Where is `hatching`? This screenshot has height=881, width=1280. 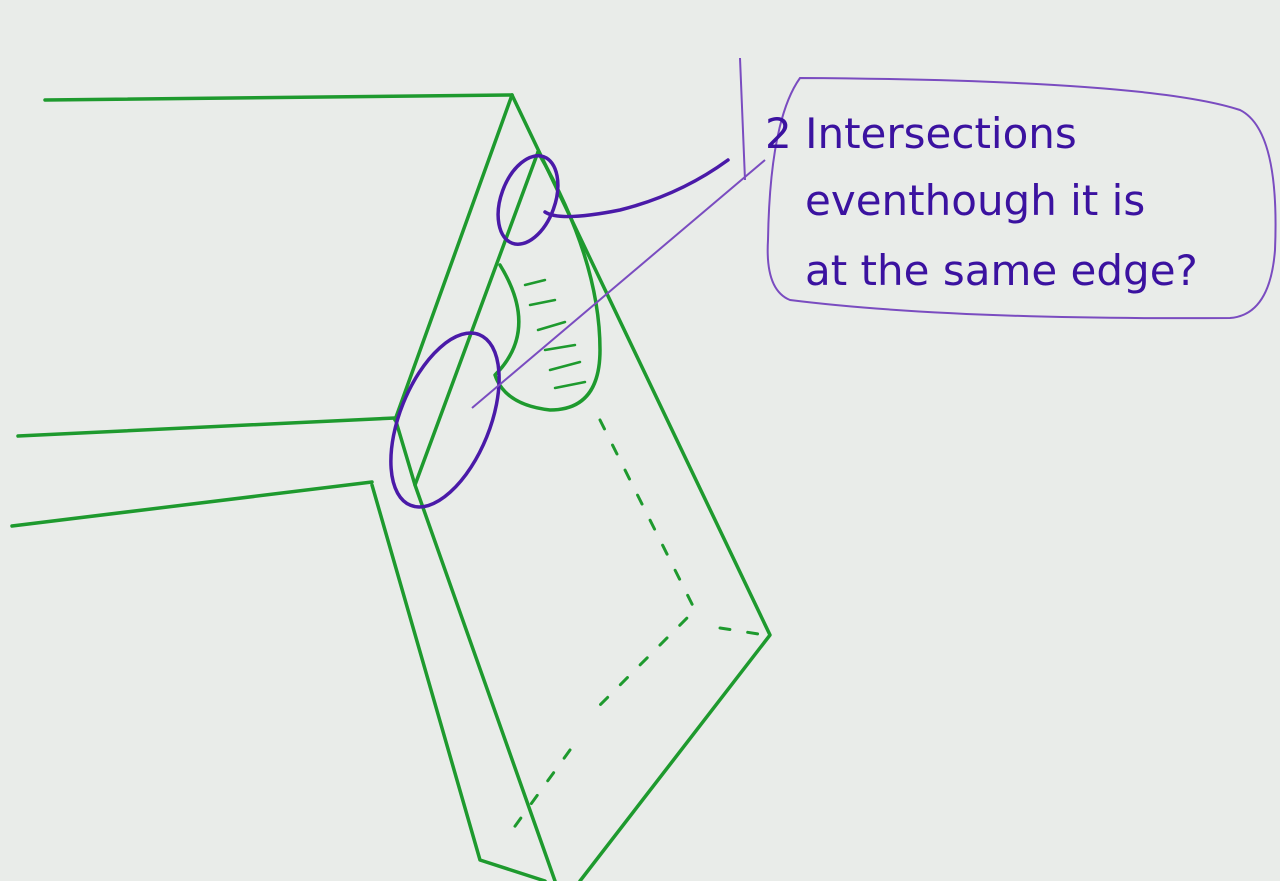
hatching is located at coordinates (555, 334).